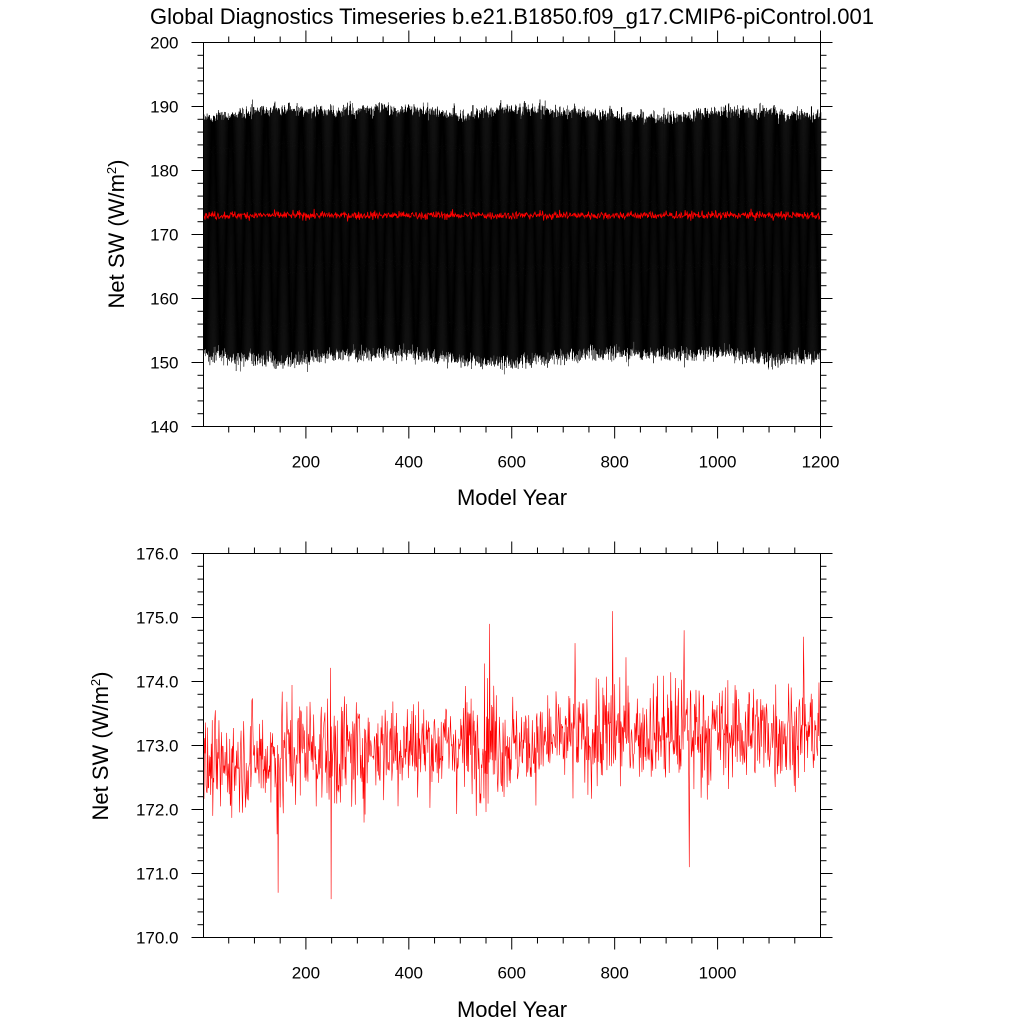  What do you see at coordinates (164, 299) in the screenshot?
I see `y-tick-label: 160` at bounding box center [164, 299].